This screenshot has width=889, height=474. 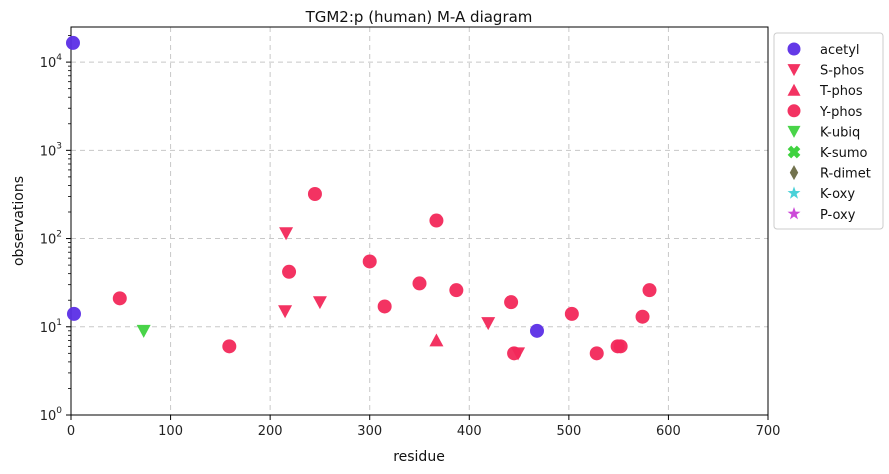 I want to click on legend-label-p-oxy: P-oxy, so click(x=838, y=215).